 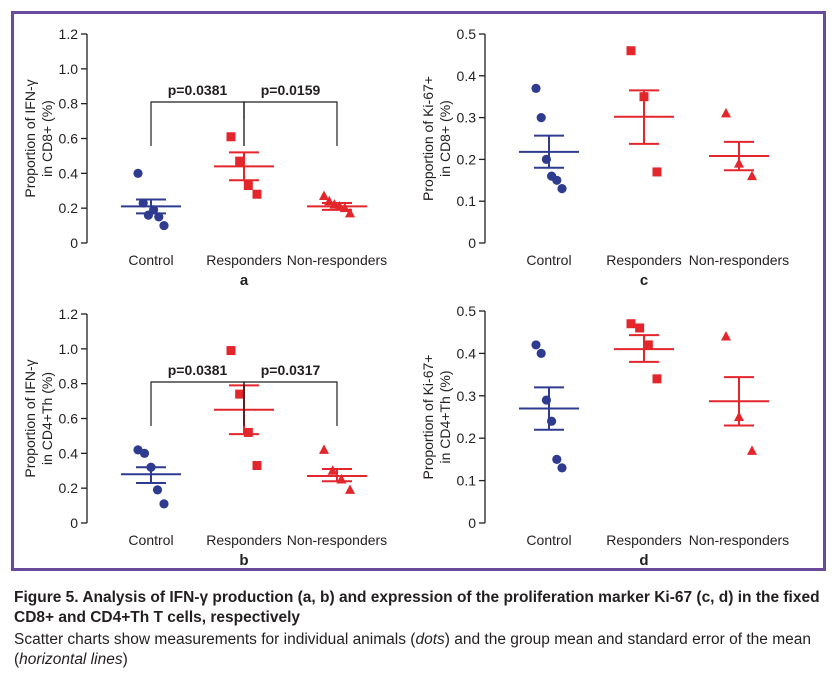 What do you see at coordinates (244, 280) in the screenshot?
I see `panel-label: a` at bounding box center [244, 280].